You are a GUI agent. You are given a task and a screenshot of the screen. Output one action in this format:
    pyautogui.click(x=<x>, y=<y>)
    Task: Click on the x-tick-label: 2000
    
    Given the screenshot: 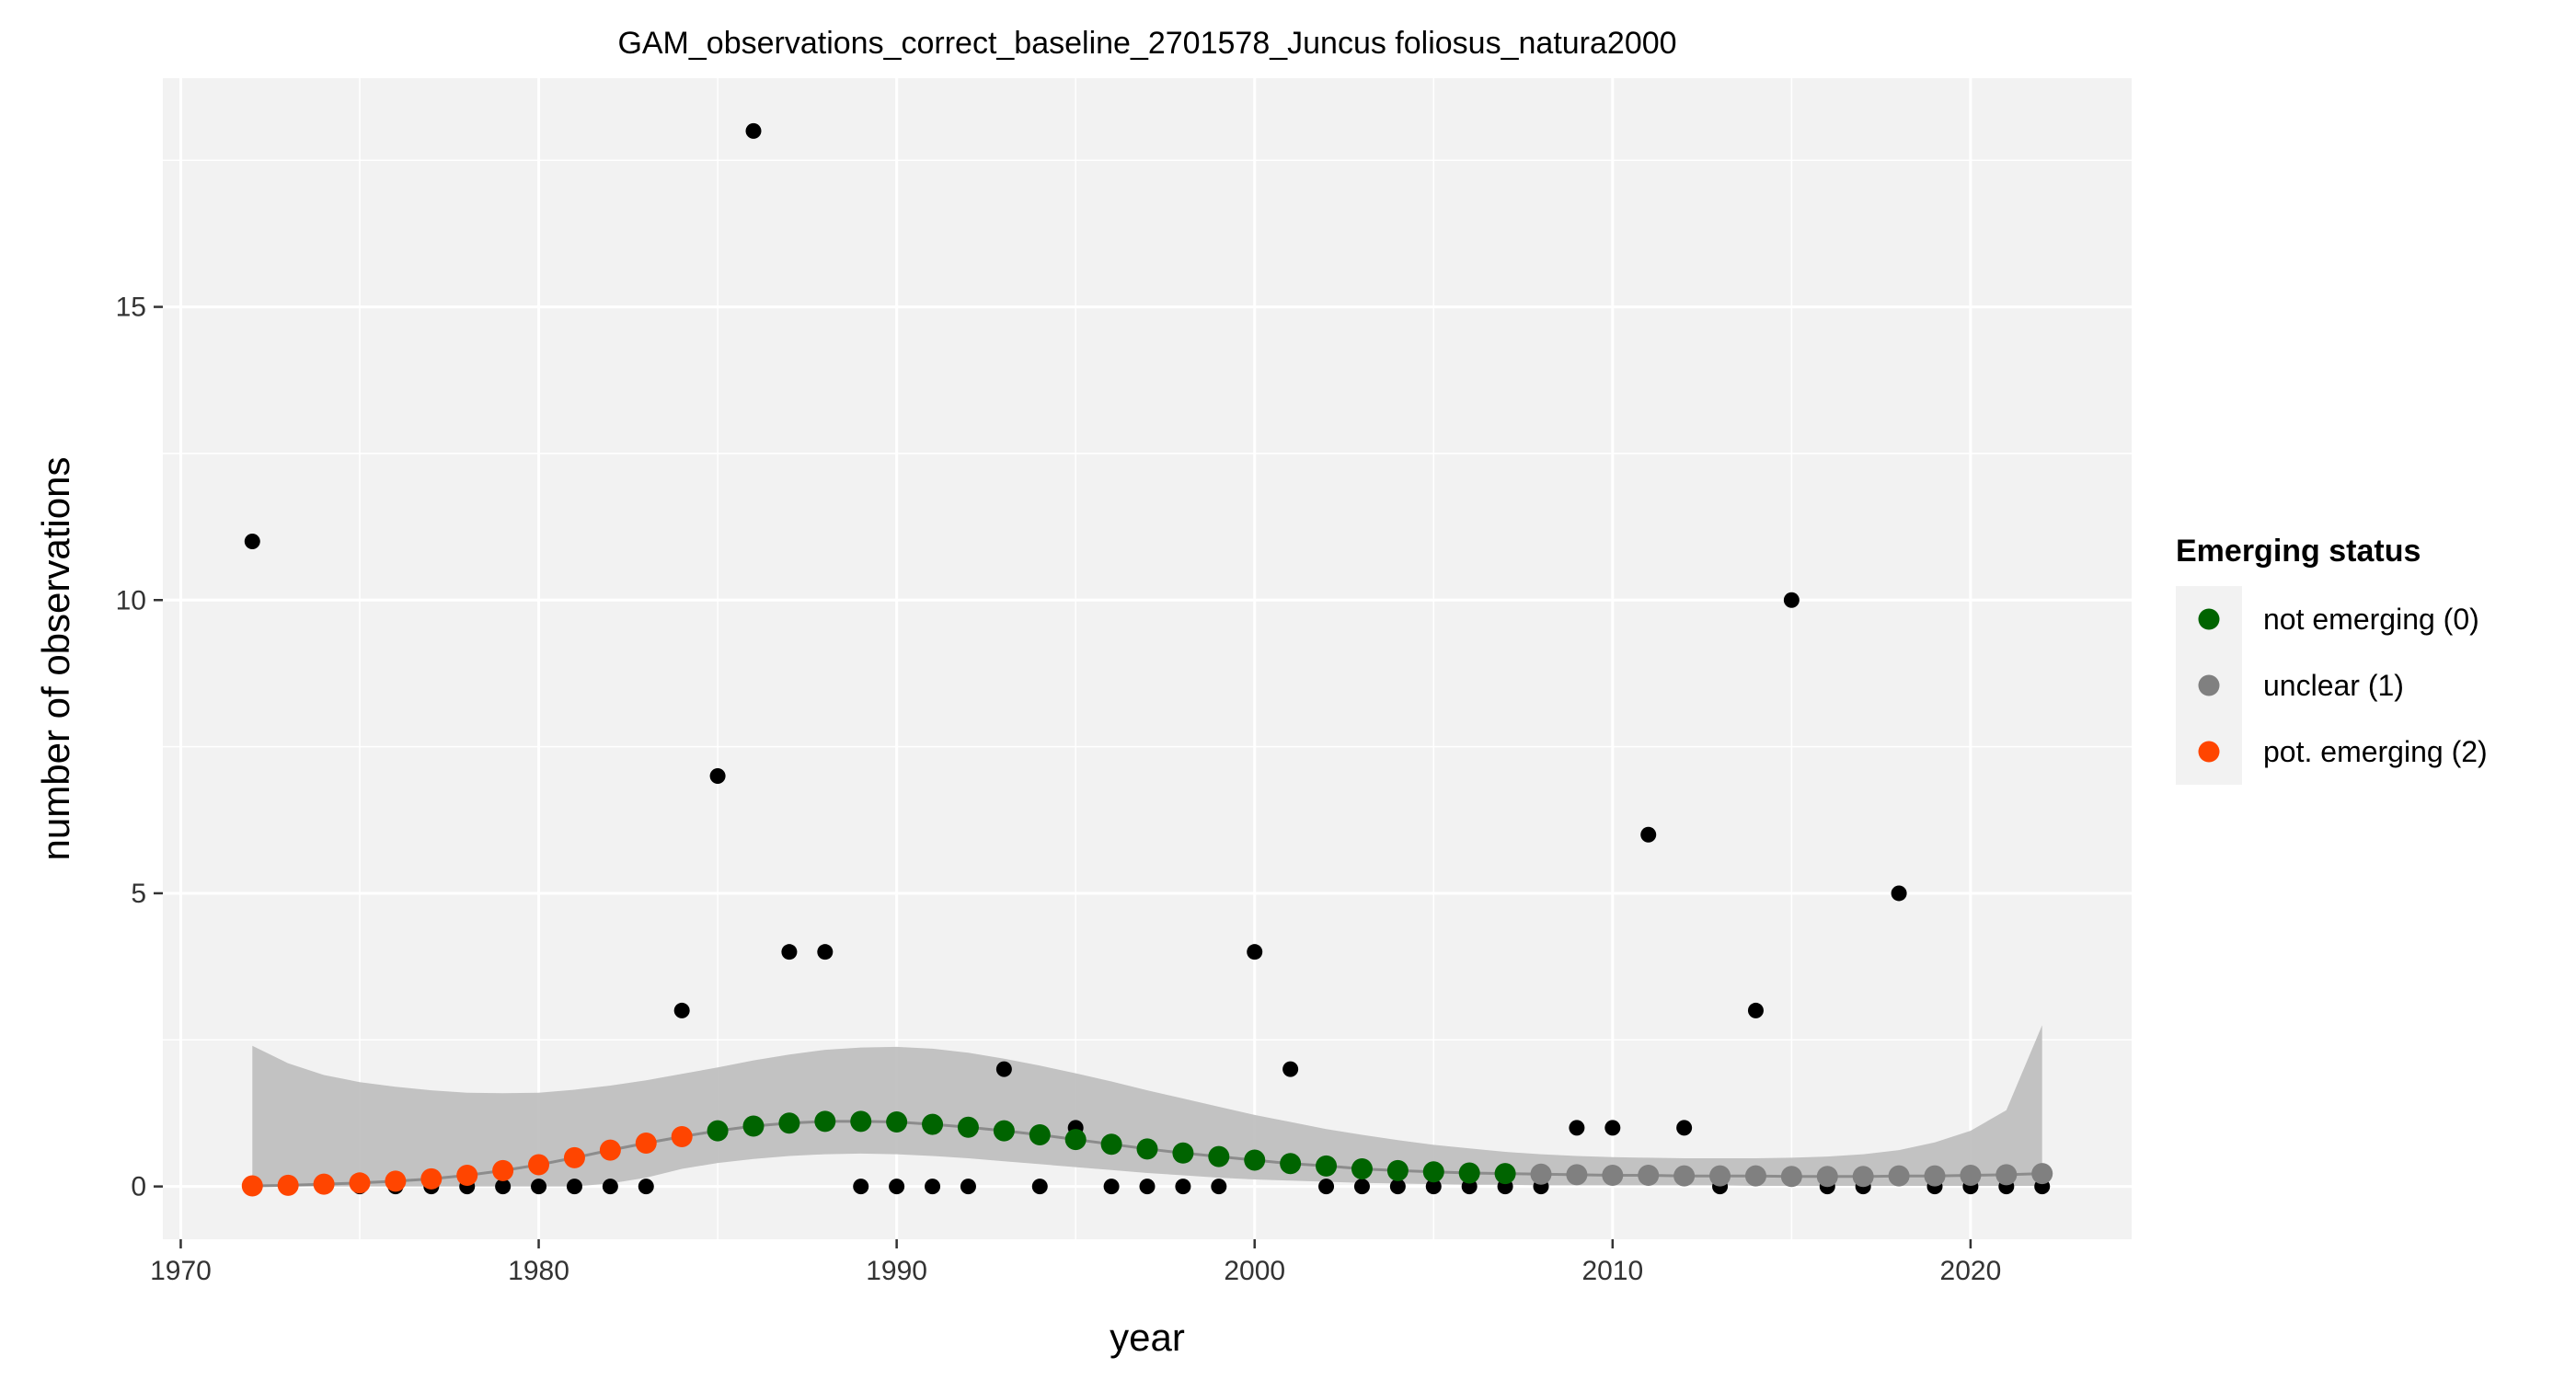 What is the action you would take?
    pyautogui.click(x=1254, y=1271)
    